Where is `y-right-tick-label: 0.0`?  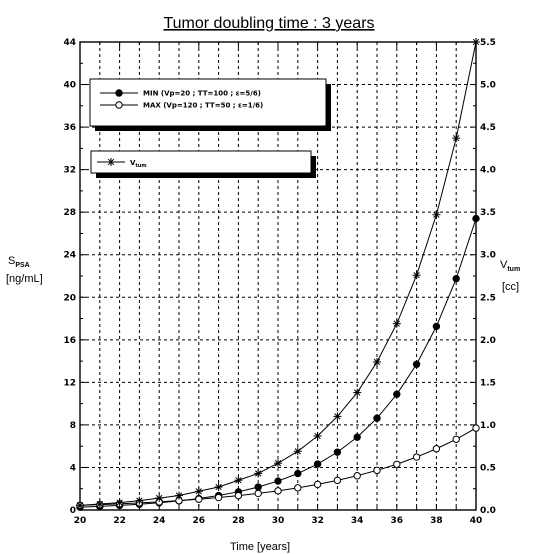
y-right-tick-label: 0.0 is located at coordinates (488, 511).